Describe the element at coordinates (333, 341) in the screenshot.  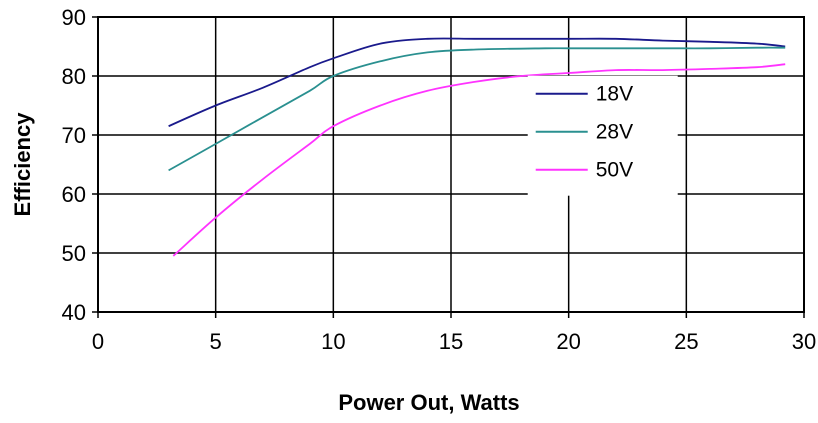
I see `x-tick-label: 10` at that location.